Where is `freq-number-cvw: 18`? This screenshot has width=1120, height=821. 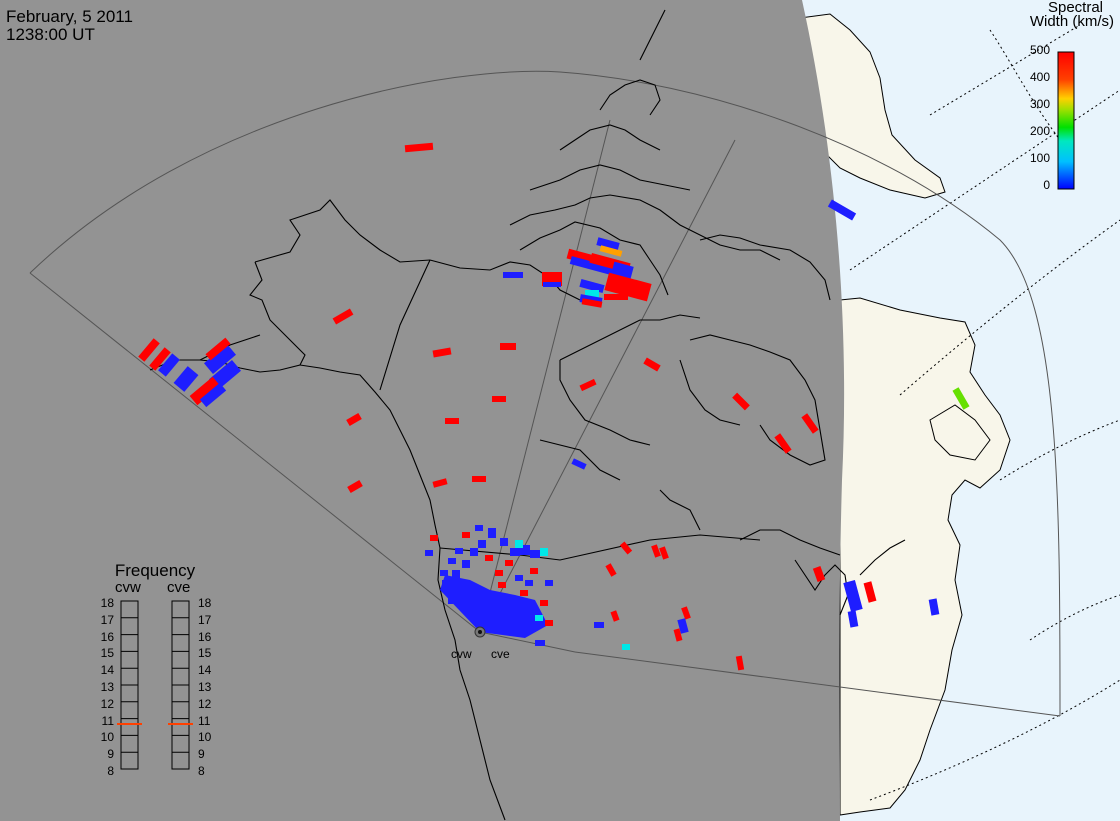 freq-number-cvw: 18 is located at coordinates (107, 603).